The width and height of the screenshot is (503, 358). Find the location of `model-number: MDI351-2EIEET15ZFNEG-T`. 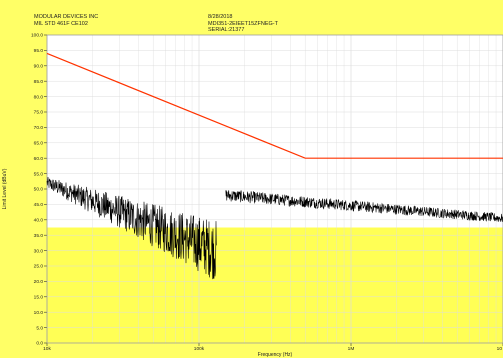

model-number: MDI351-2EIEET15ZFNEG-T is located at coordinates (243, 23).